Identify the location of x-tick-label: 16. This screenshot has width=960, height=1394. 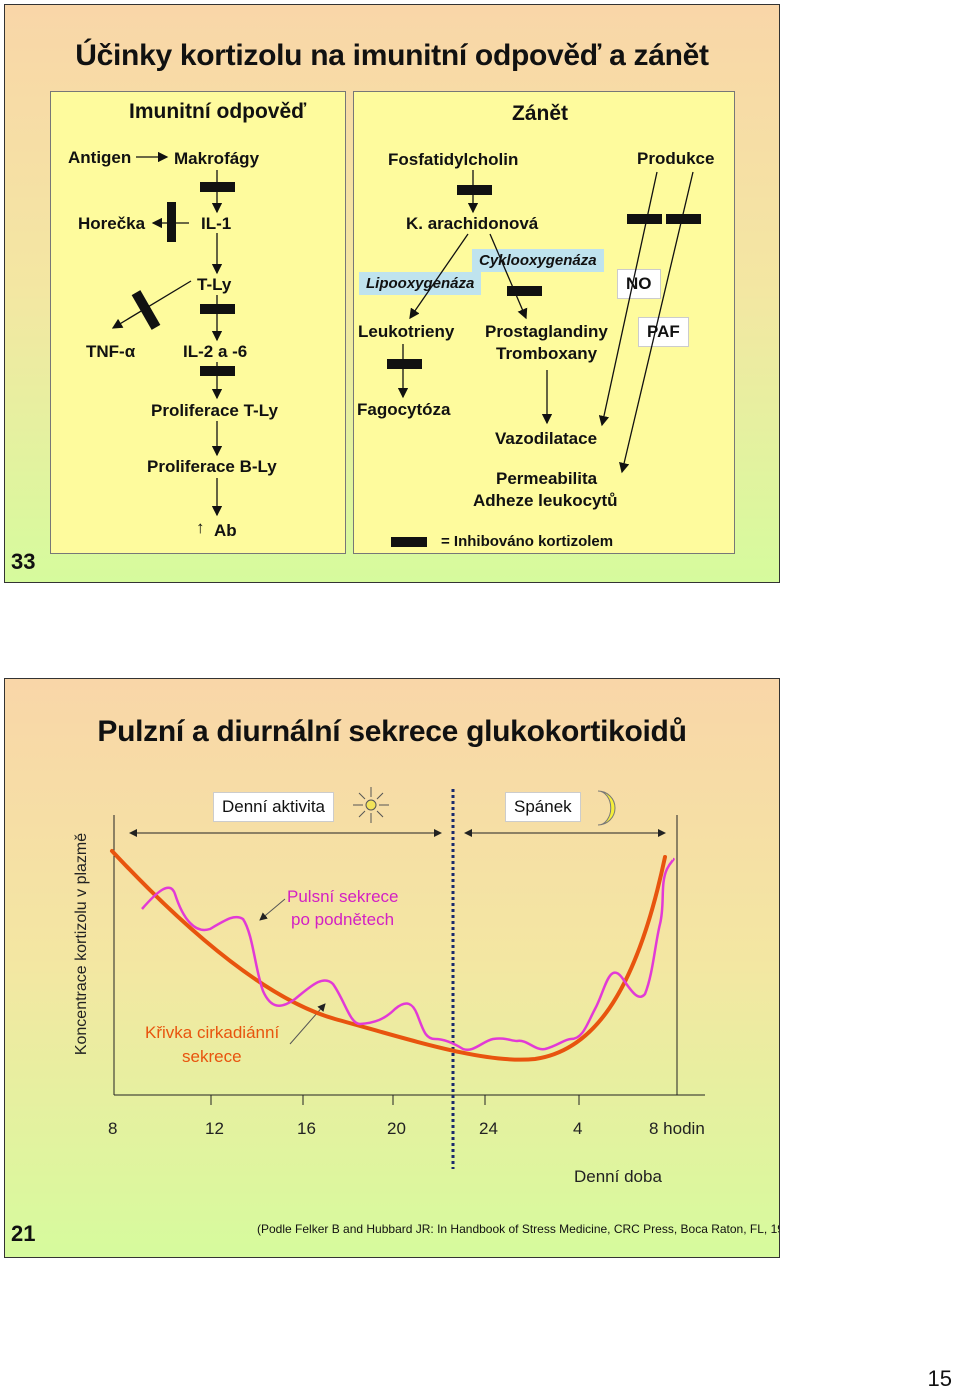
(306, 1128).